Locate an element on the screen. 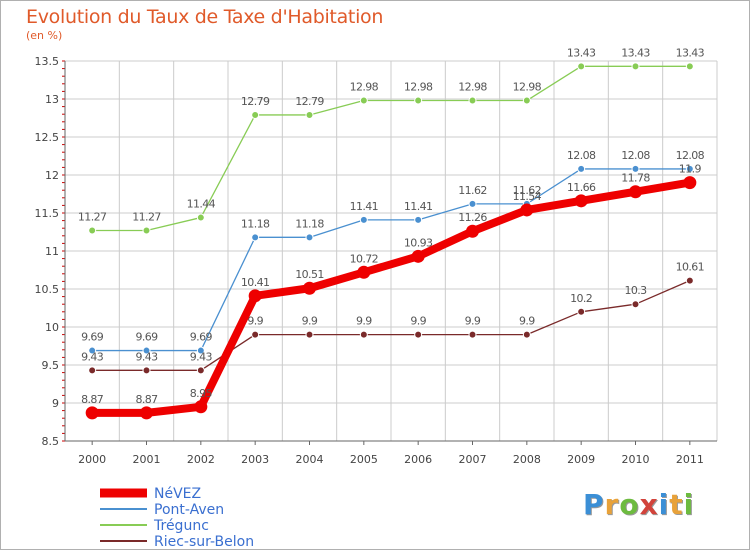 This screenshot has width=750, height=550. series-line is located at coordinates (391, 325).